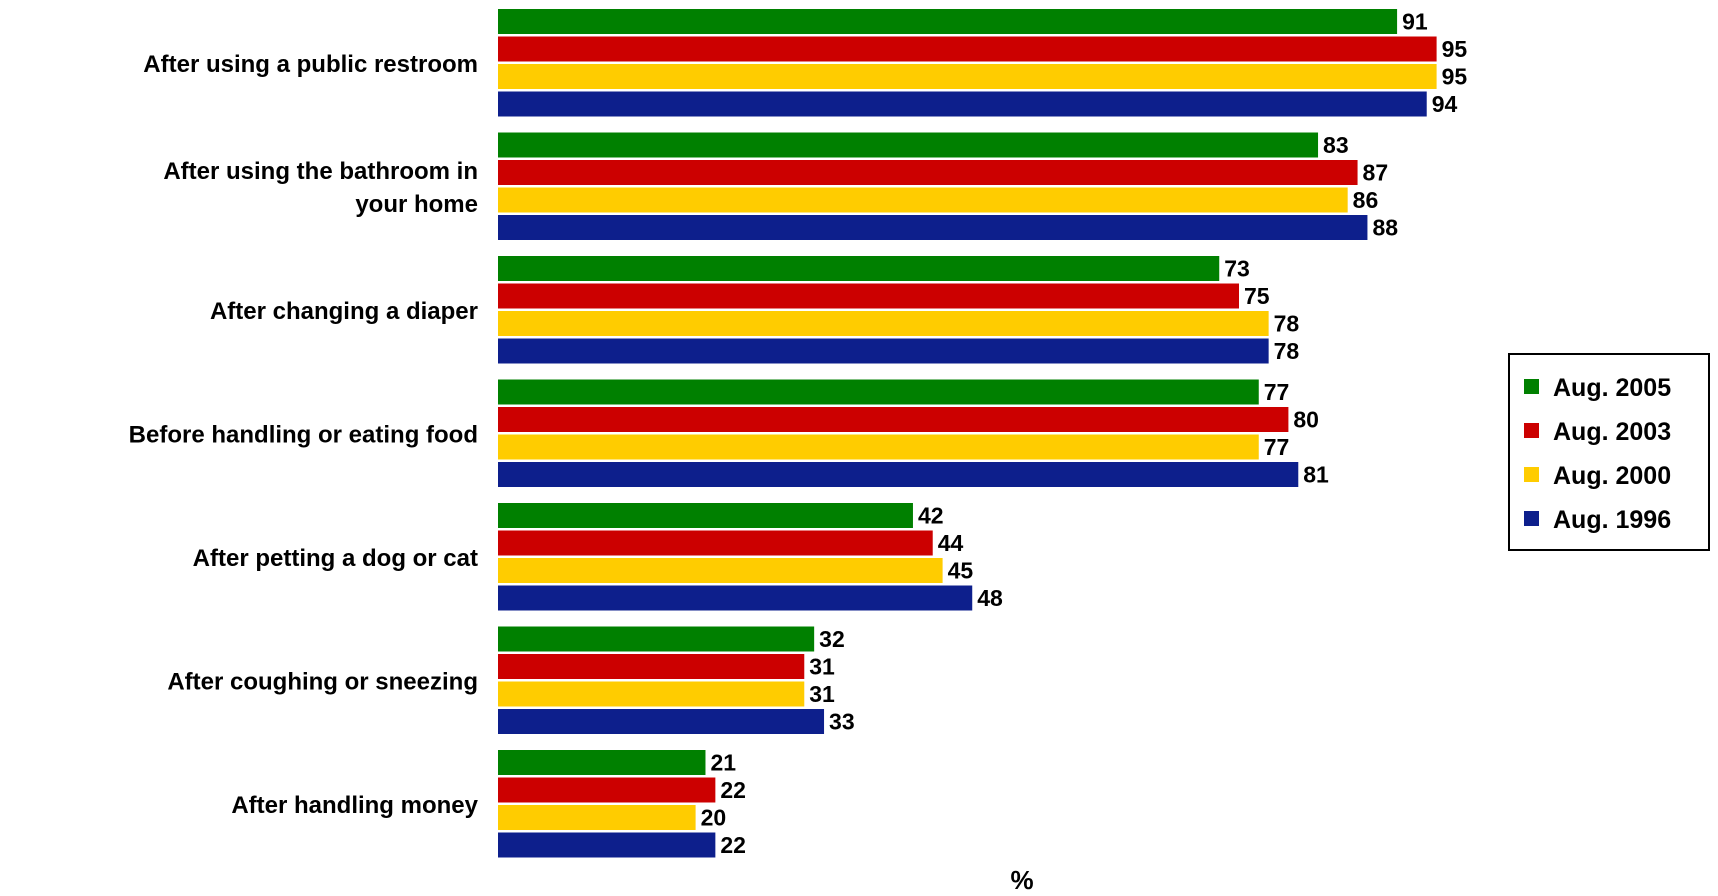  Describe the element at coordinates (1612, 520) in the screenshot. I see `legend-label: Aug. 1996` at that location.